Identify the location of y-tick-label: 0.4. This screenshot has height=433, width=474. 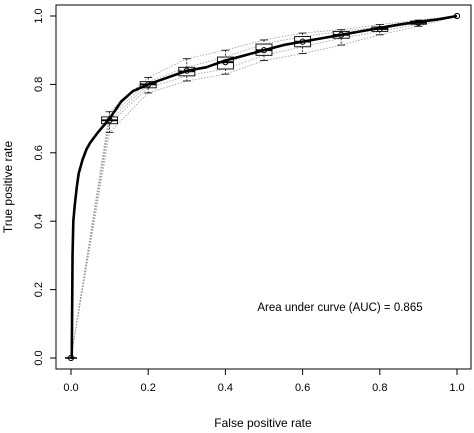
(39, 221).